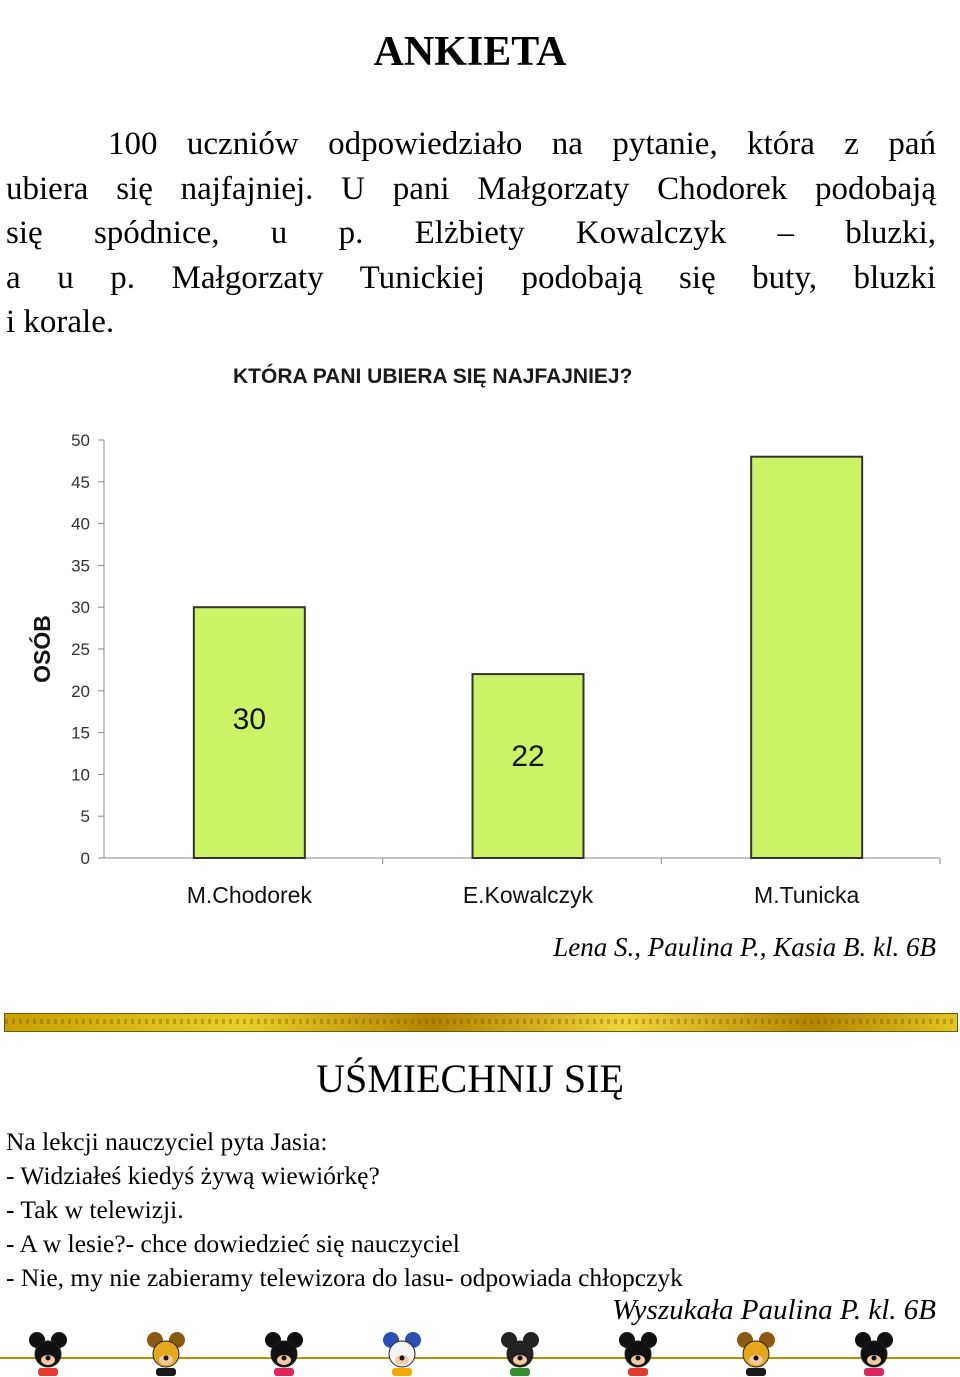 The height and width of the screenshot is (1377, 960). I want to click on joke-title: UŚMIECHNIJ SIĘ, so click(470, 1078).